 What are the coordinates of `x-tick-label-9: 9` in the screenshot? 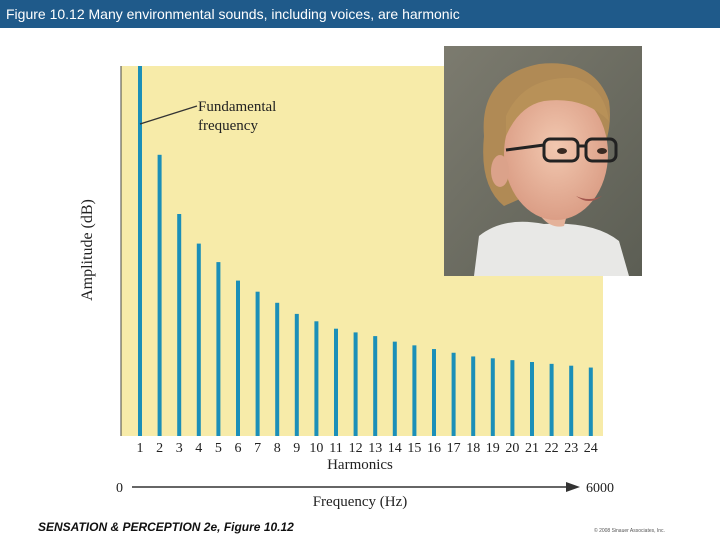 It's located at (296, 448).